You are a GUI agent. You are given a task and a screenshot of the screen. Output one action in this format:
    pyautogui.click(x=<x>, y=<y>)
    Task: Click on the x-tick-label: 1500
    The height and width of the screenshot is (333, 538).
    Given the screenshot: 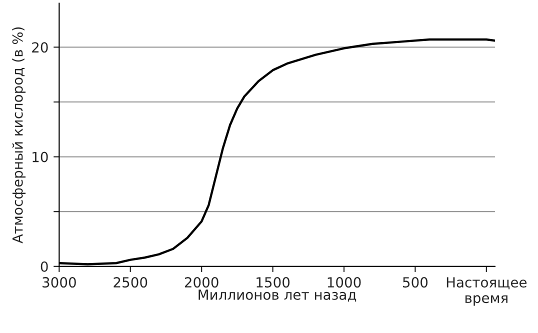 What is the action you would take?
    pyautogui.click(x=273, y=282)
    